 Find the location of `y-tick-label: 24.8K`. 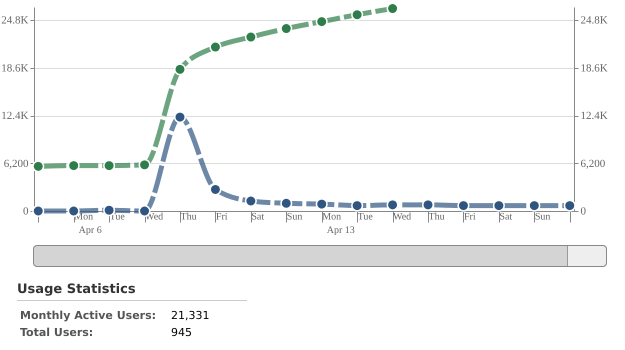

y-tick-label: 24.8K is located at coordinates (15, 20).